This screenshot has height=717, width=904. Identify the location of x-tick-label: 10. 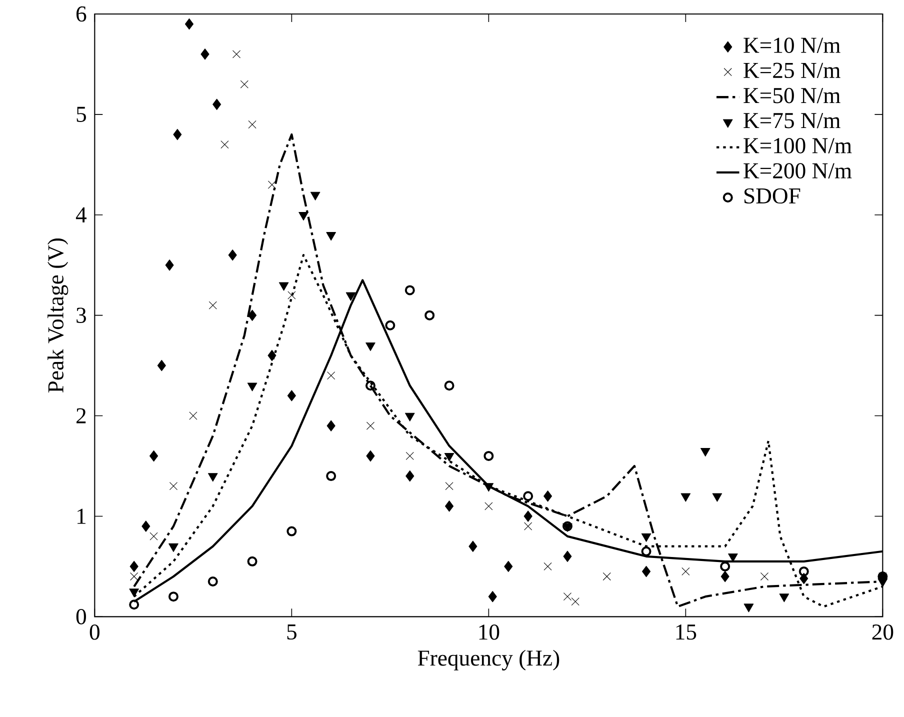
(489, 632).